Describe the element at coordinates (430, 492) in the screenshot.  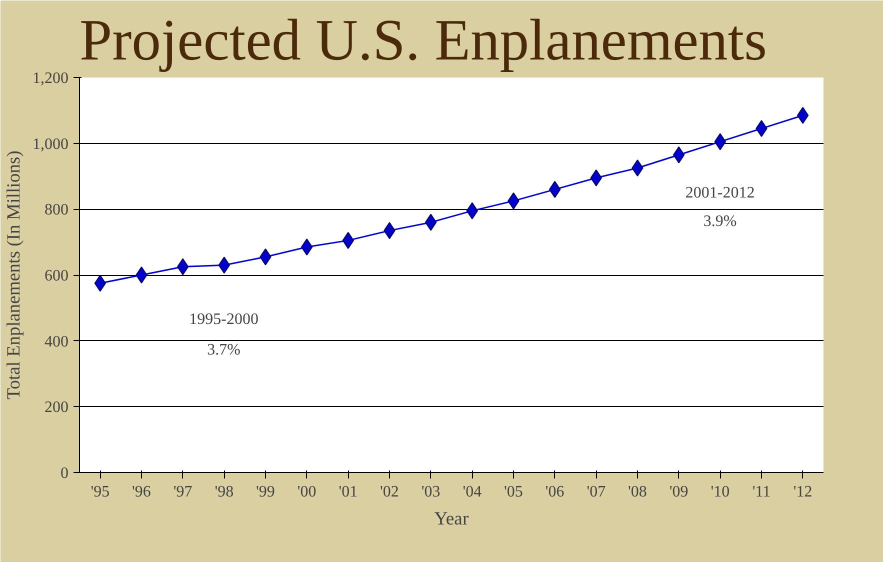
I see `x-tick-label: '03` at that location.